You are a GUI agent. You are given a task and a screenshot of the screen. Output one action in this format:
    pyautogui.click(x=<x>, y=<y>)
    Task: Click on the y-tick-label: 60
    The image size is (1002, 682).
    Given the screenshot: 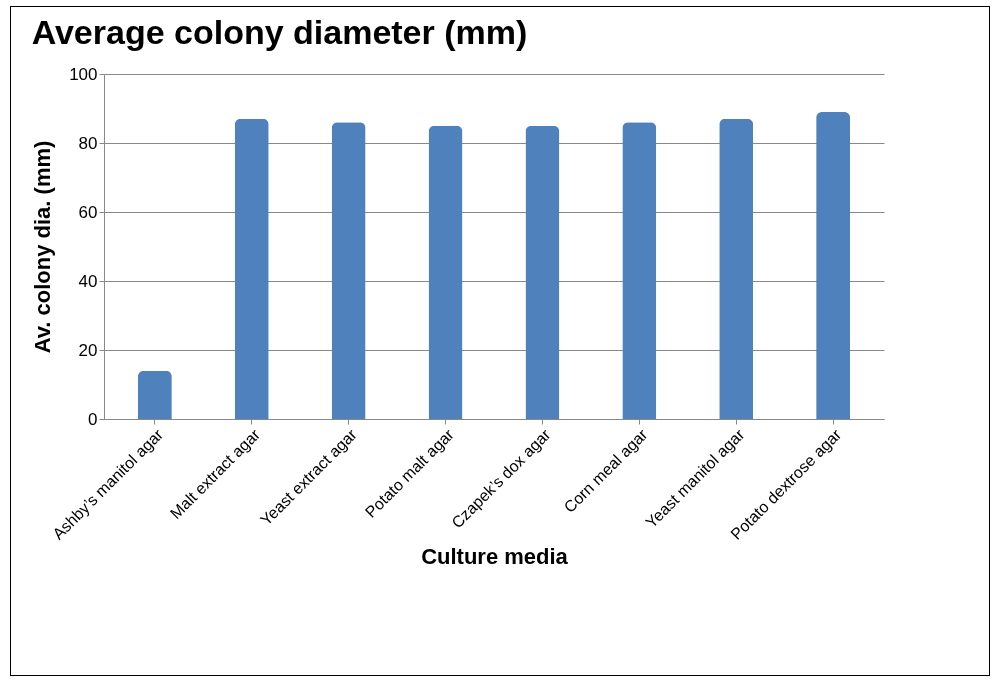 What is the action you would take?
    pyautogui.click(x=88, y=212)
    